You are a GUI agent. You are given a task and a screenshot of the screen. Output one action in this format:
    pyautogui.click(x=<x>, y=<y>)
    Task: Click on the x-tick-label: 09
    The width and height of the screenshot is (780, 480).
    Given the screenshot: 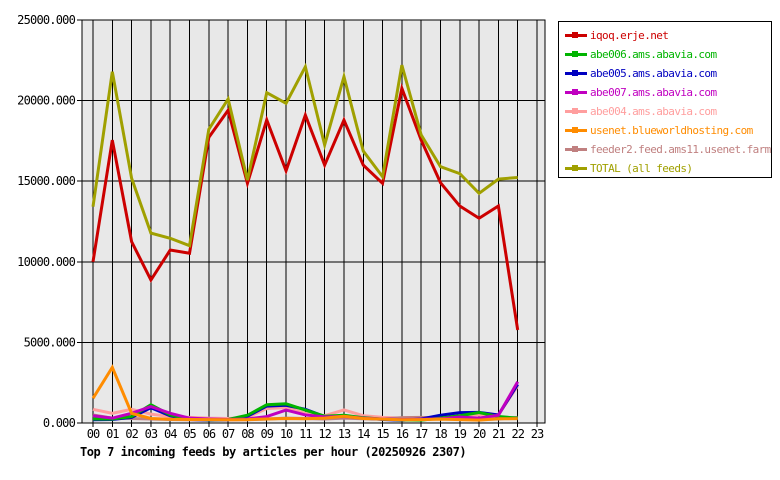 What is the action you would take?
    pyautogui.click(x=267, y=434)
    